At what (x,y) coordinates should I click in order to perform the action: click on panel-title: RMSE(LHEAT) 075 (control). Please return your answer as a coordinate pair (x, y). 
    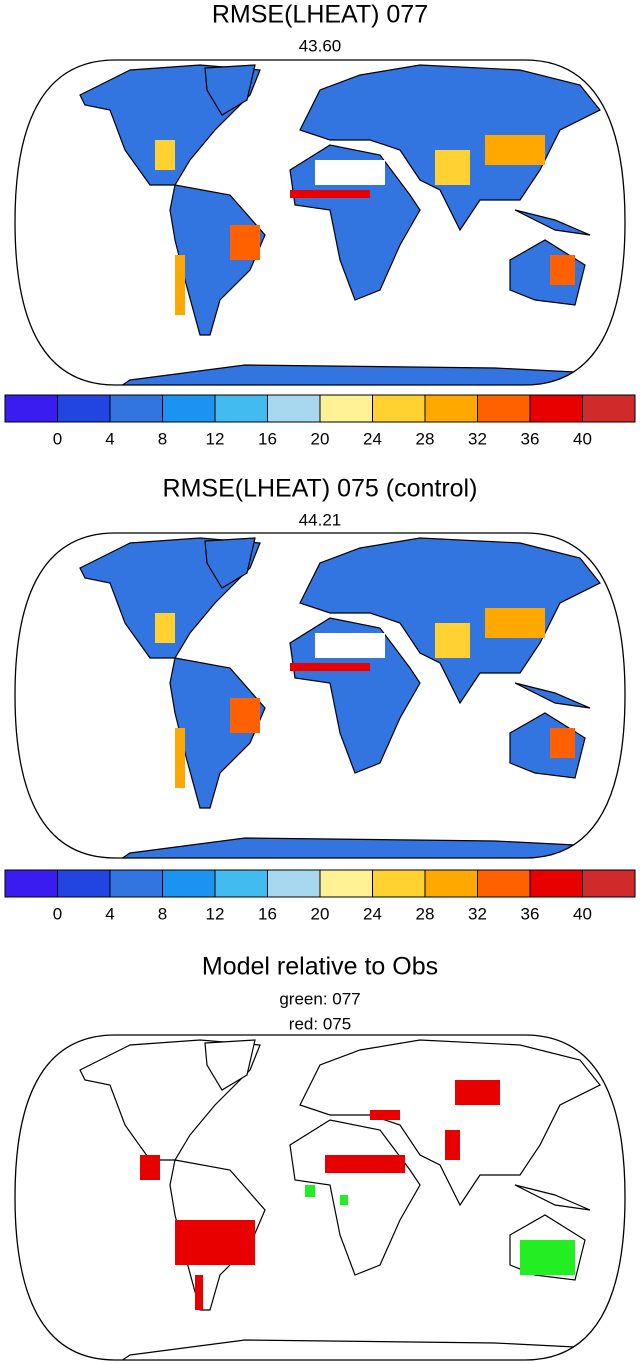
    Looking at the image, I should click on (320, 489).